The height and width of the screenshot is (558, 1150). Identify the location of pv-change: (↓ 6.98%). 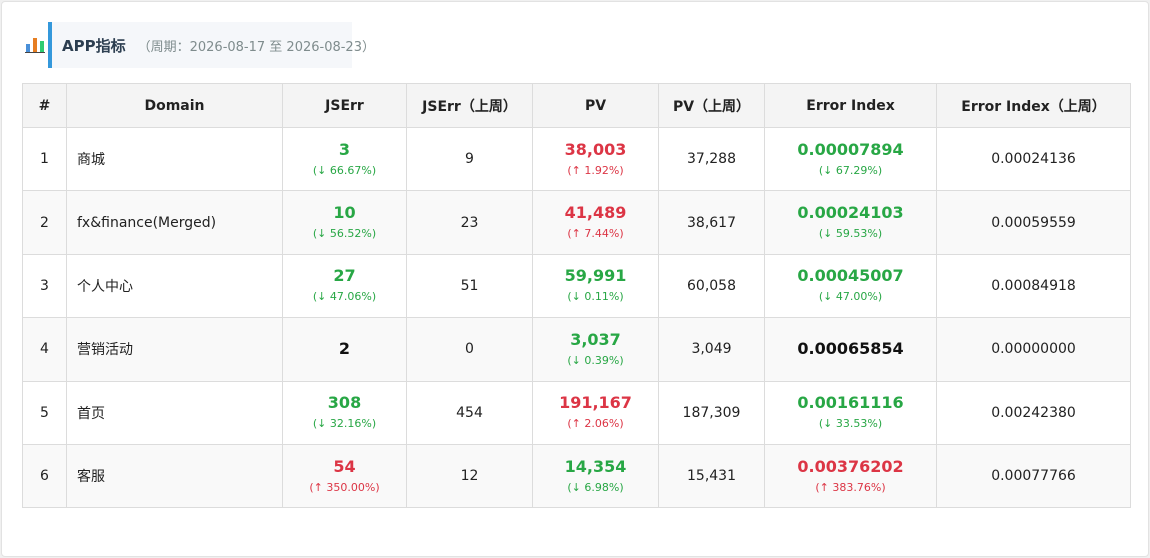
(595, 487).